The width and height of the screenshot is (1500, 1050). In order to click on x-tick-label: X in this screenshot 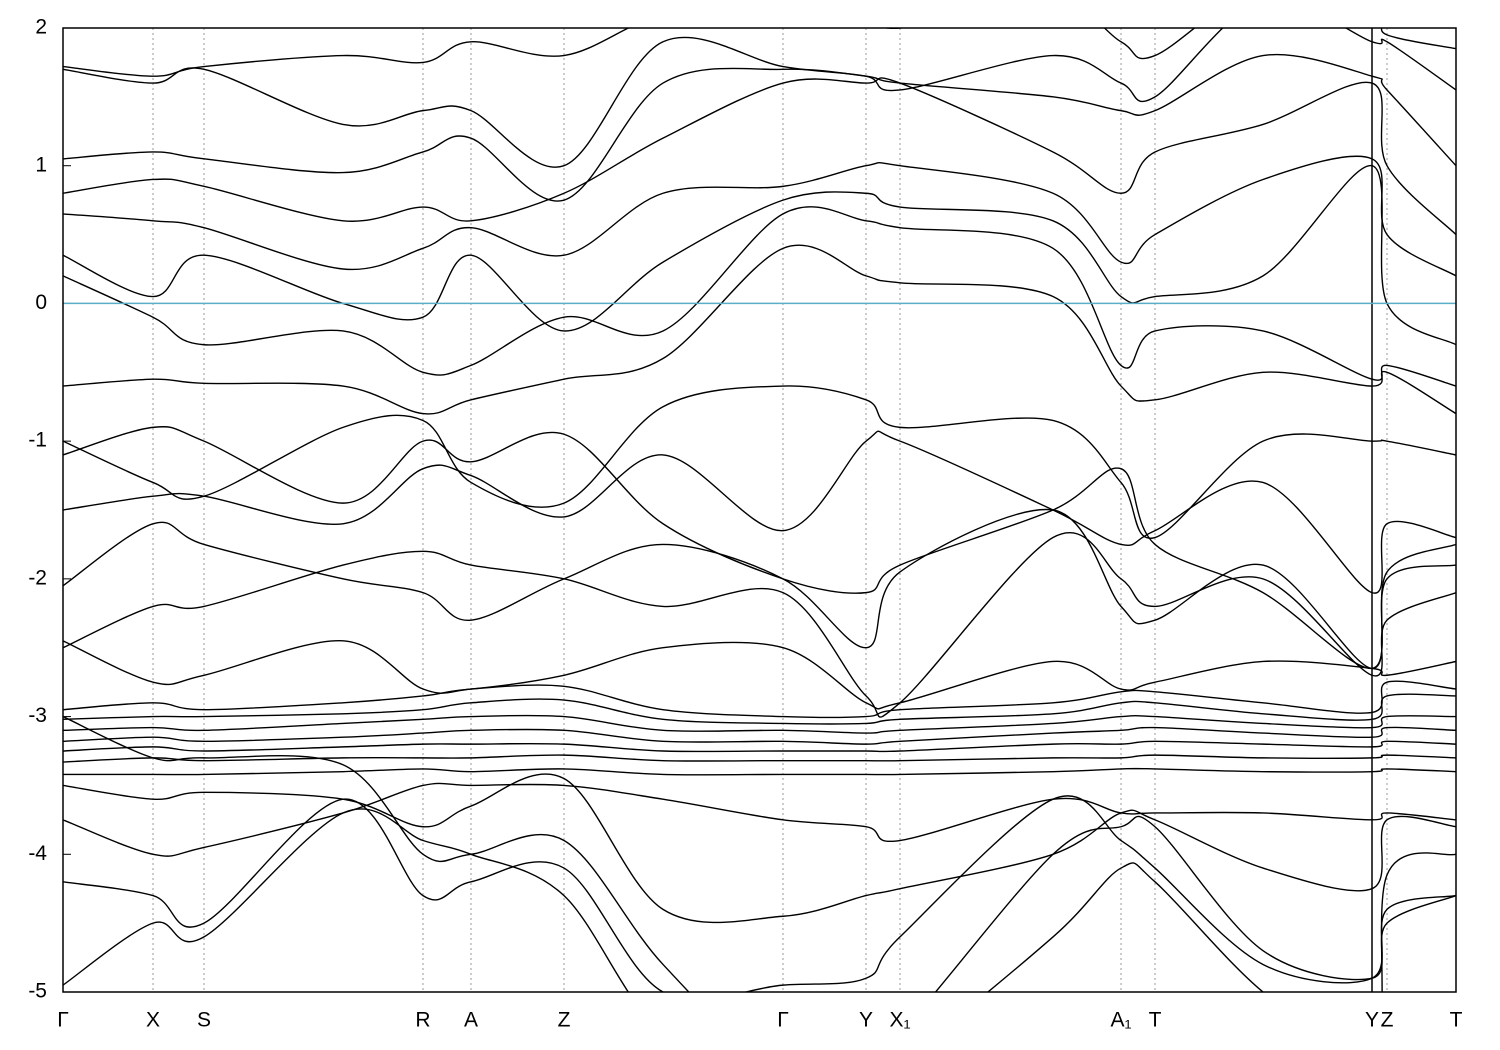, I will do `click(153, 1020)`.